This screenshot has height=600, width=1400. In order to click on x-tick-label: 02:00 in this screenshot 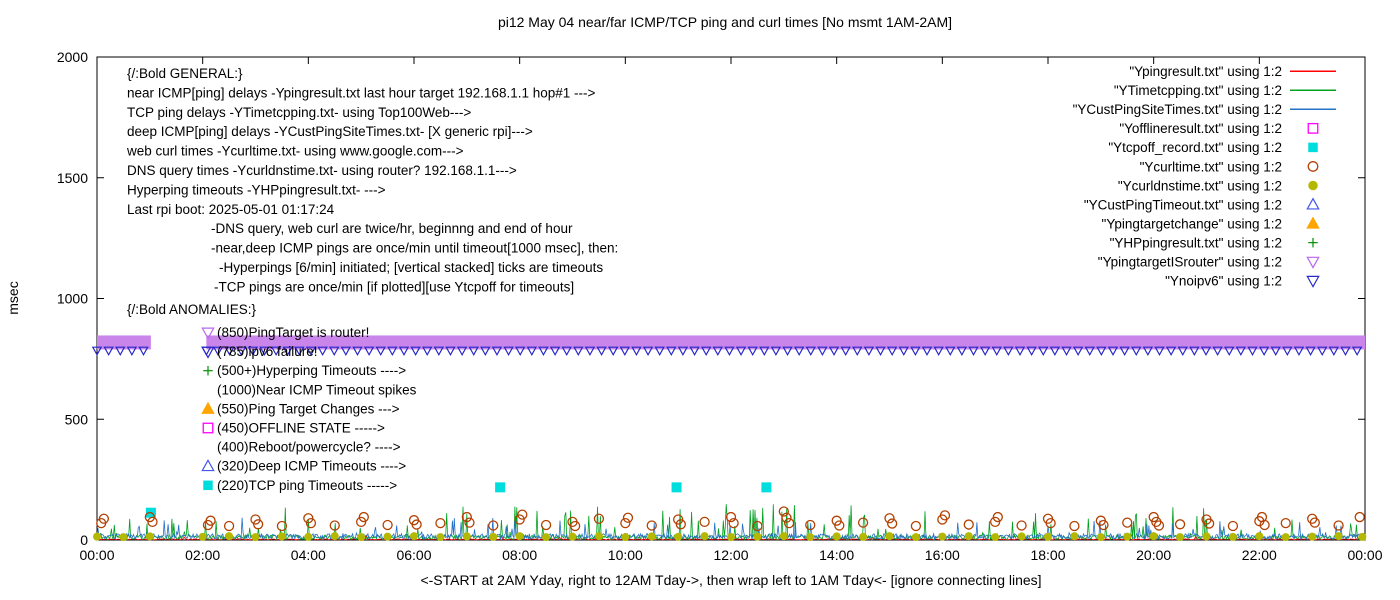, I will do `click(202, 555)`.